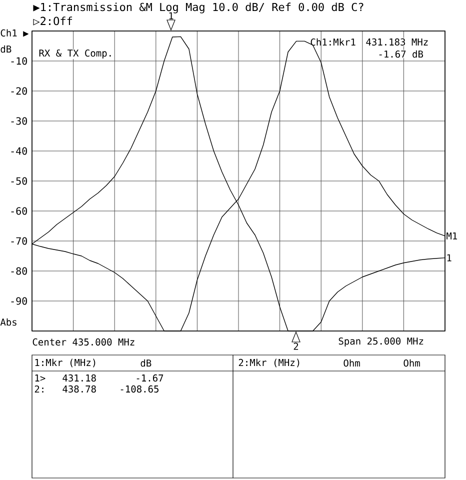 Image resolution: width=466 pixels, height=480 pixels. Describe the element at coordinates (19, 151) in the screenshot. I see `y-tick-label: -40` at that location.